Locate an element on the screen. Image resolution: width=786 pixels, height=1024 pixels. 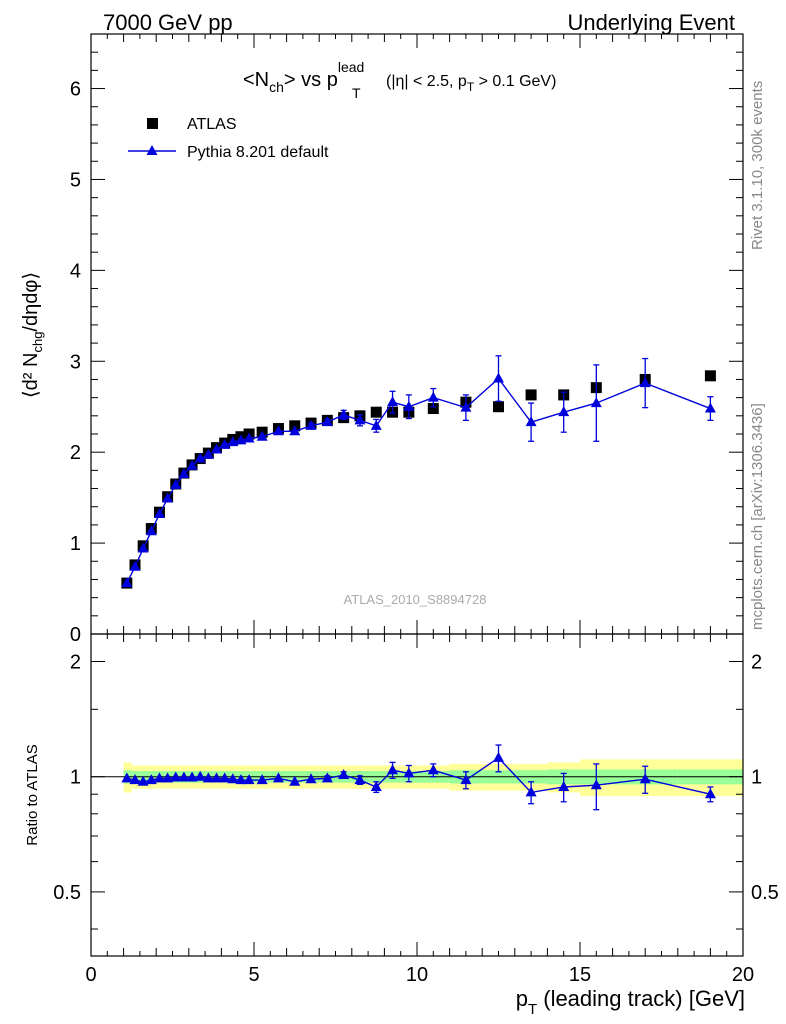
cuts-part-2: > 0.1 GeV) is located at coordinates (515, 81).